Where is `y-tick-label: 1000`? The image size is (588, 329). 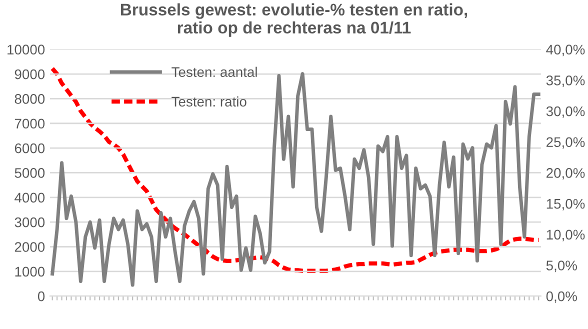
y-tick-label: 1000 is located at coordinates (30, 271).